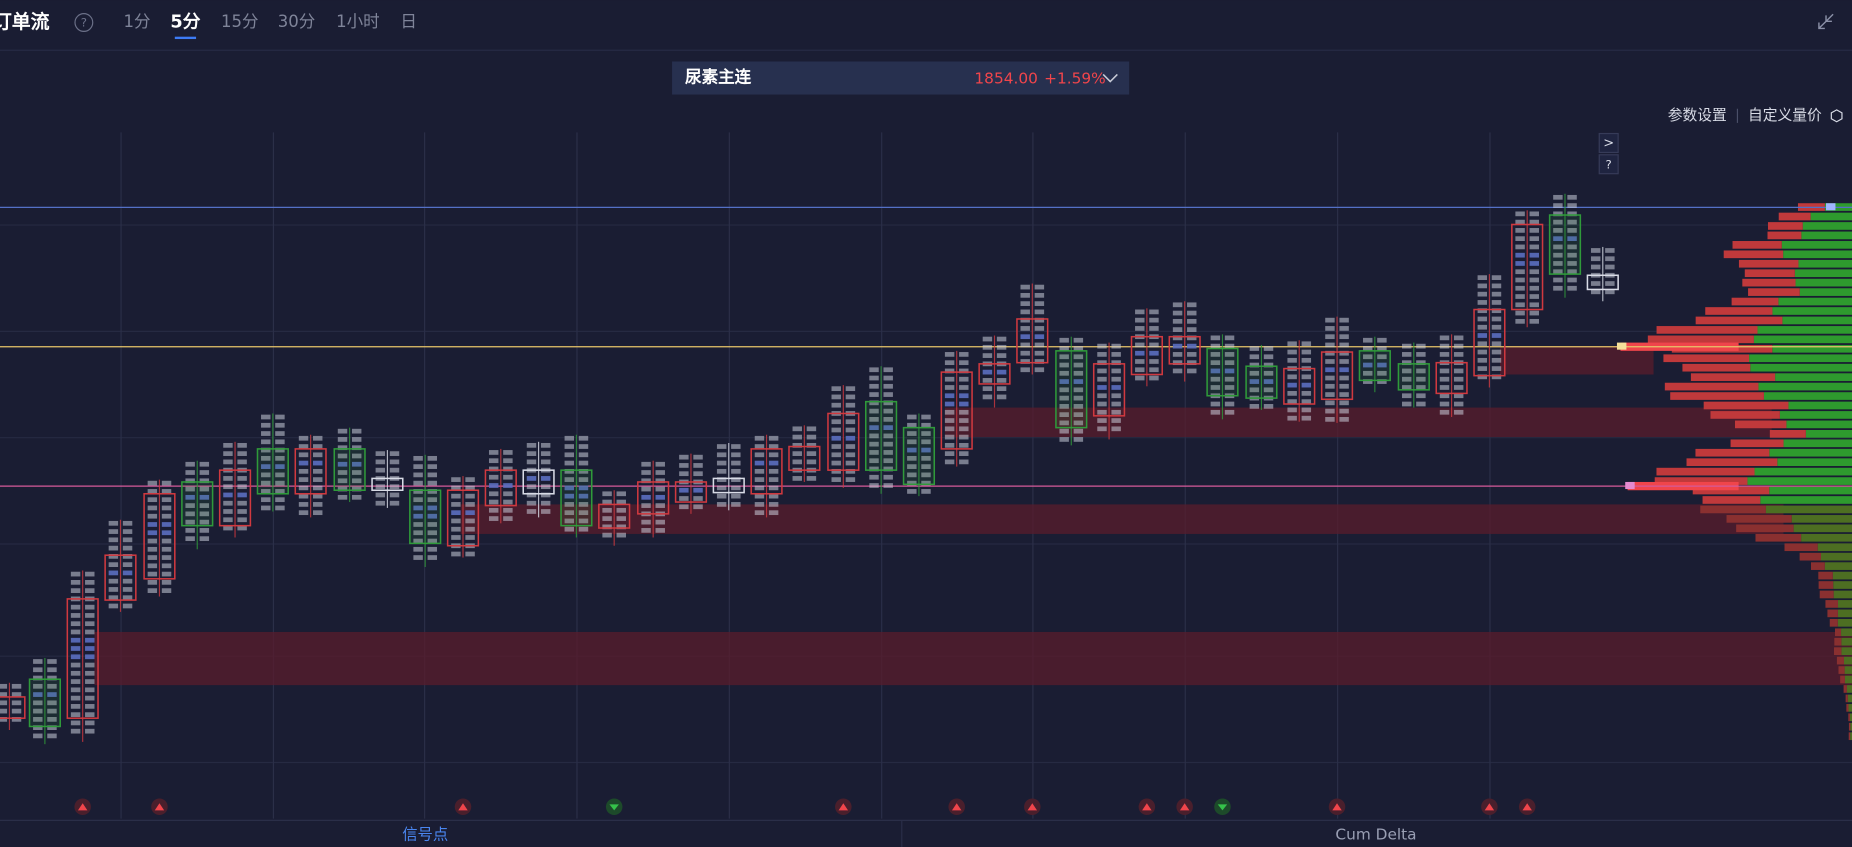 This screenshot has height=847, width=1852. What do you see at coordinates (185, 22) in the screenshot?
I see `timeframe-tab: 5分` at bounding box center [185, 22].